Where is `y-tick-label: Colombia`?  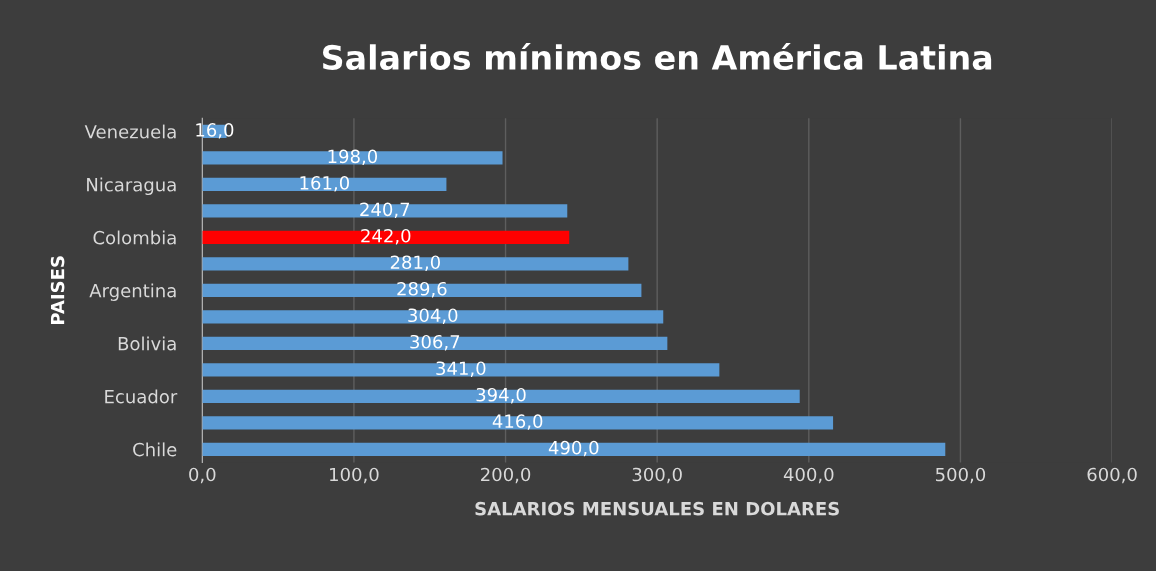 y-tick-label: Colombia is located at coordinates (134, 237).